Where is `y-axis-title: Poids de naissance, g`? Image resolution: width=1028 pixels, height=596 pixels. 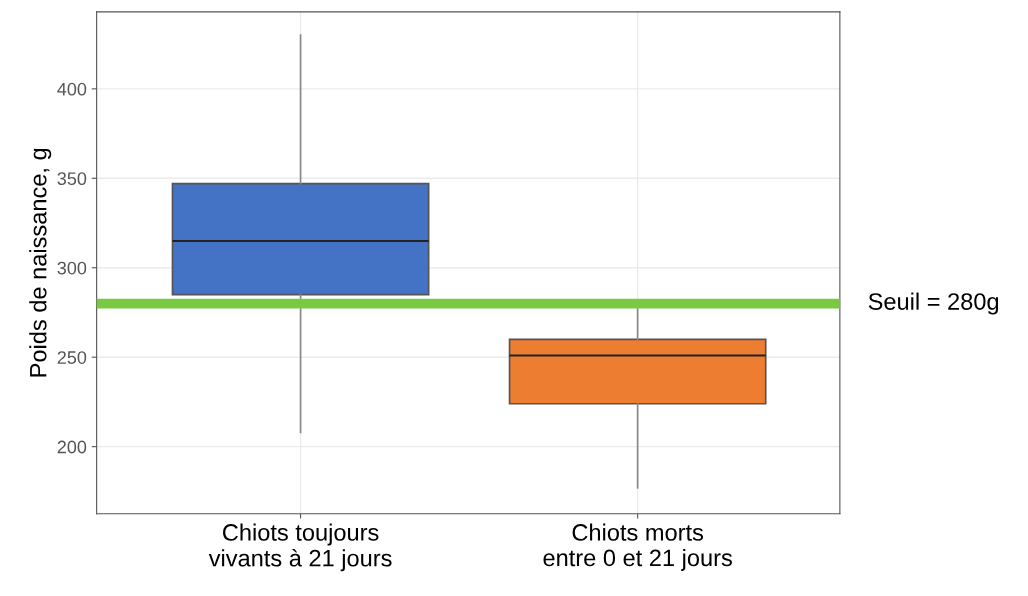 y-axis-title: Poids de naissance, g is located at coordinates (40, 262).